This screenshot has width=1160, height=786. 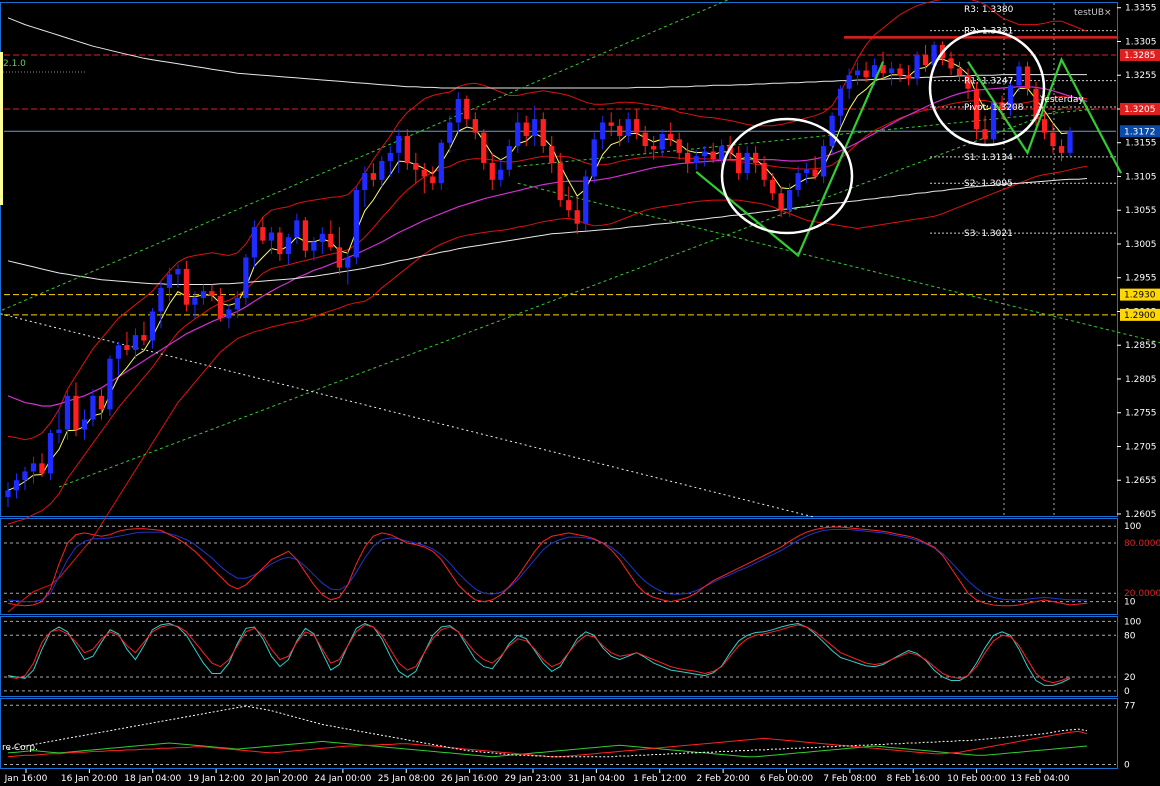 What do you see at coordinates (1140, 108) in the screenshot?
I see `price-marker-box` at bounding box center [1140, 108].